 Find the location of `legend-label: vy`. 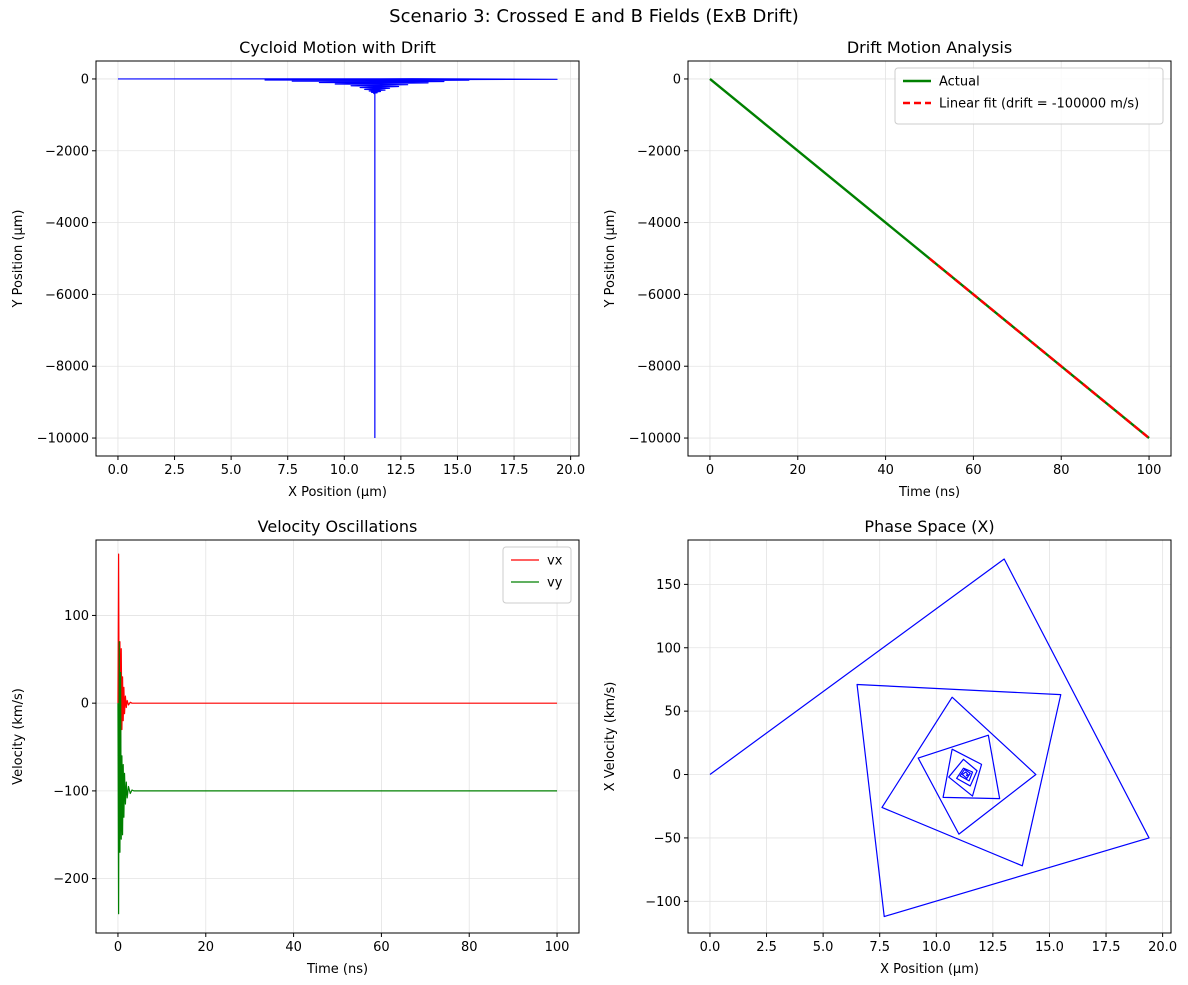

legend-label: vy is located at coordinates (555, 583).